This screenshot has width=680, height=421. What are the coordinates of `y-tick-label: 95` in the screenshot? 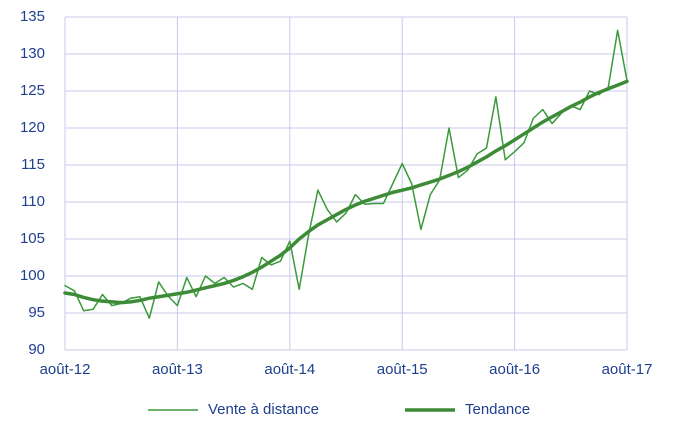 It's located at (36, 312).